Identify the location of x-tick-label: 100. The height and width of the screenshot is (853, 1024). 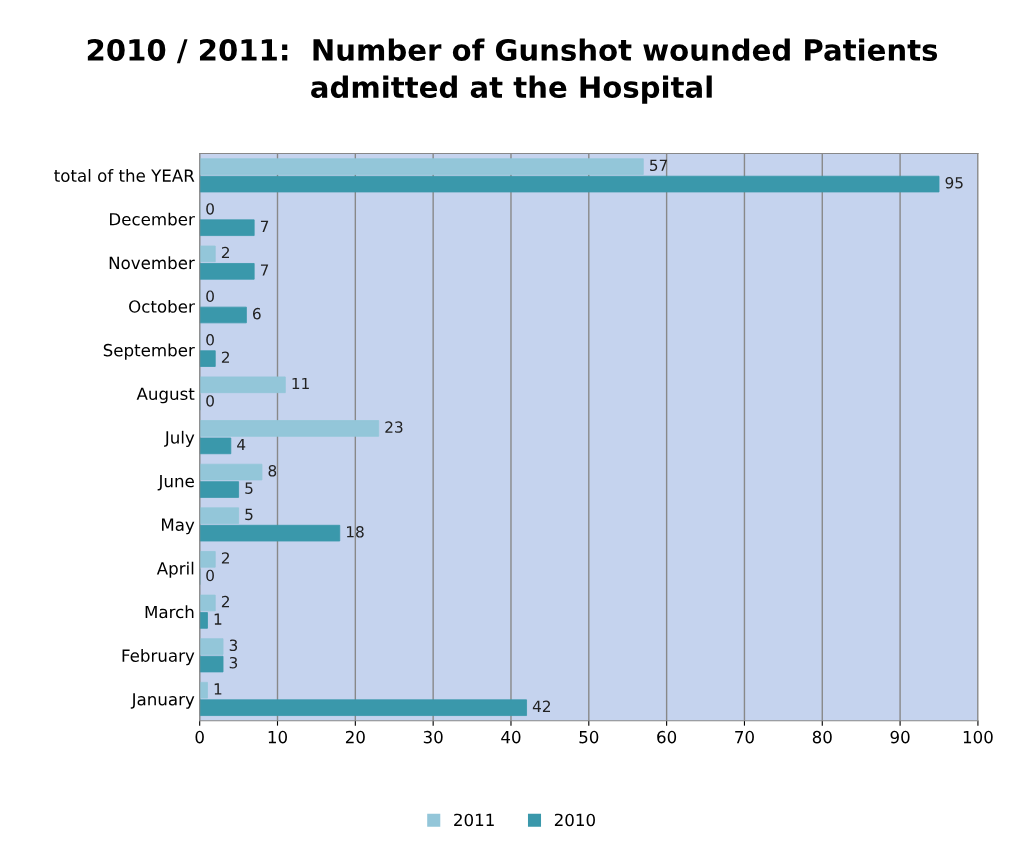
(978, 737).